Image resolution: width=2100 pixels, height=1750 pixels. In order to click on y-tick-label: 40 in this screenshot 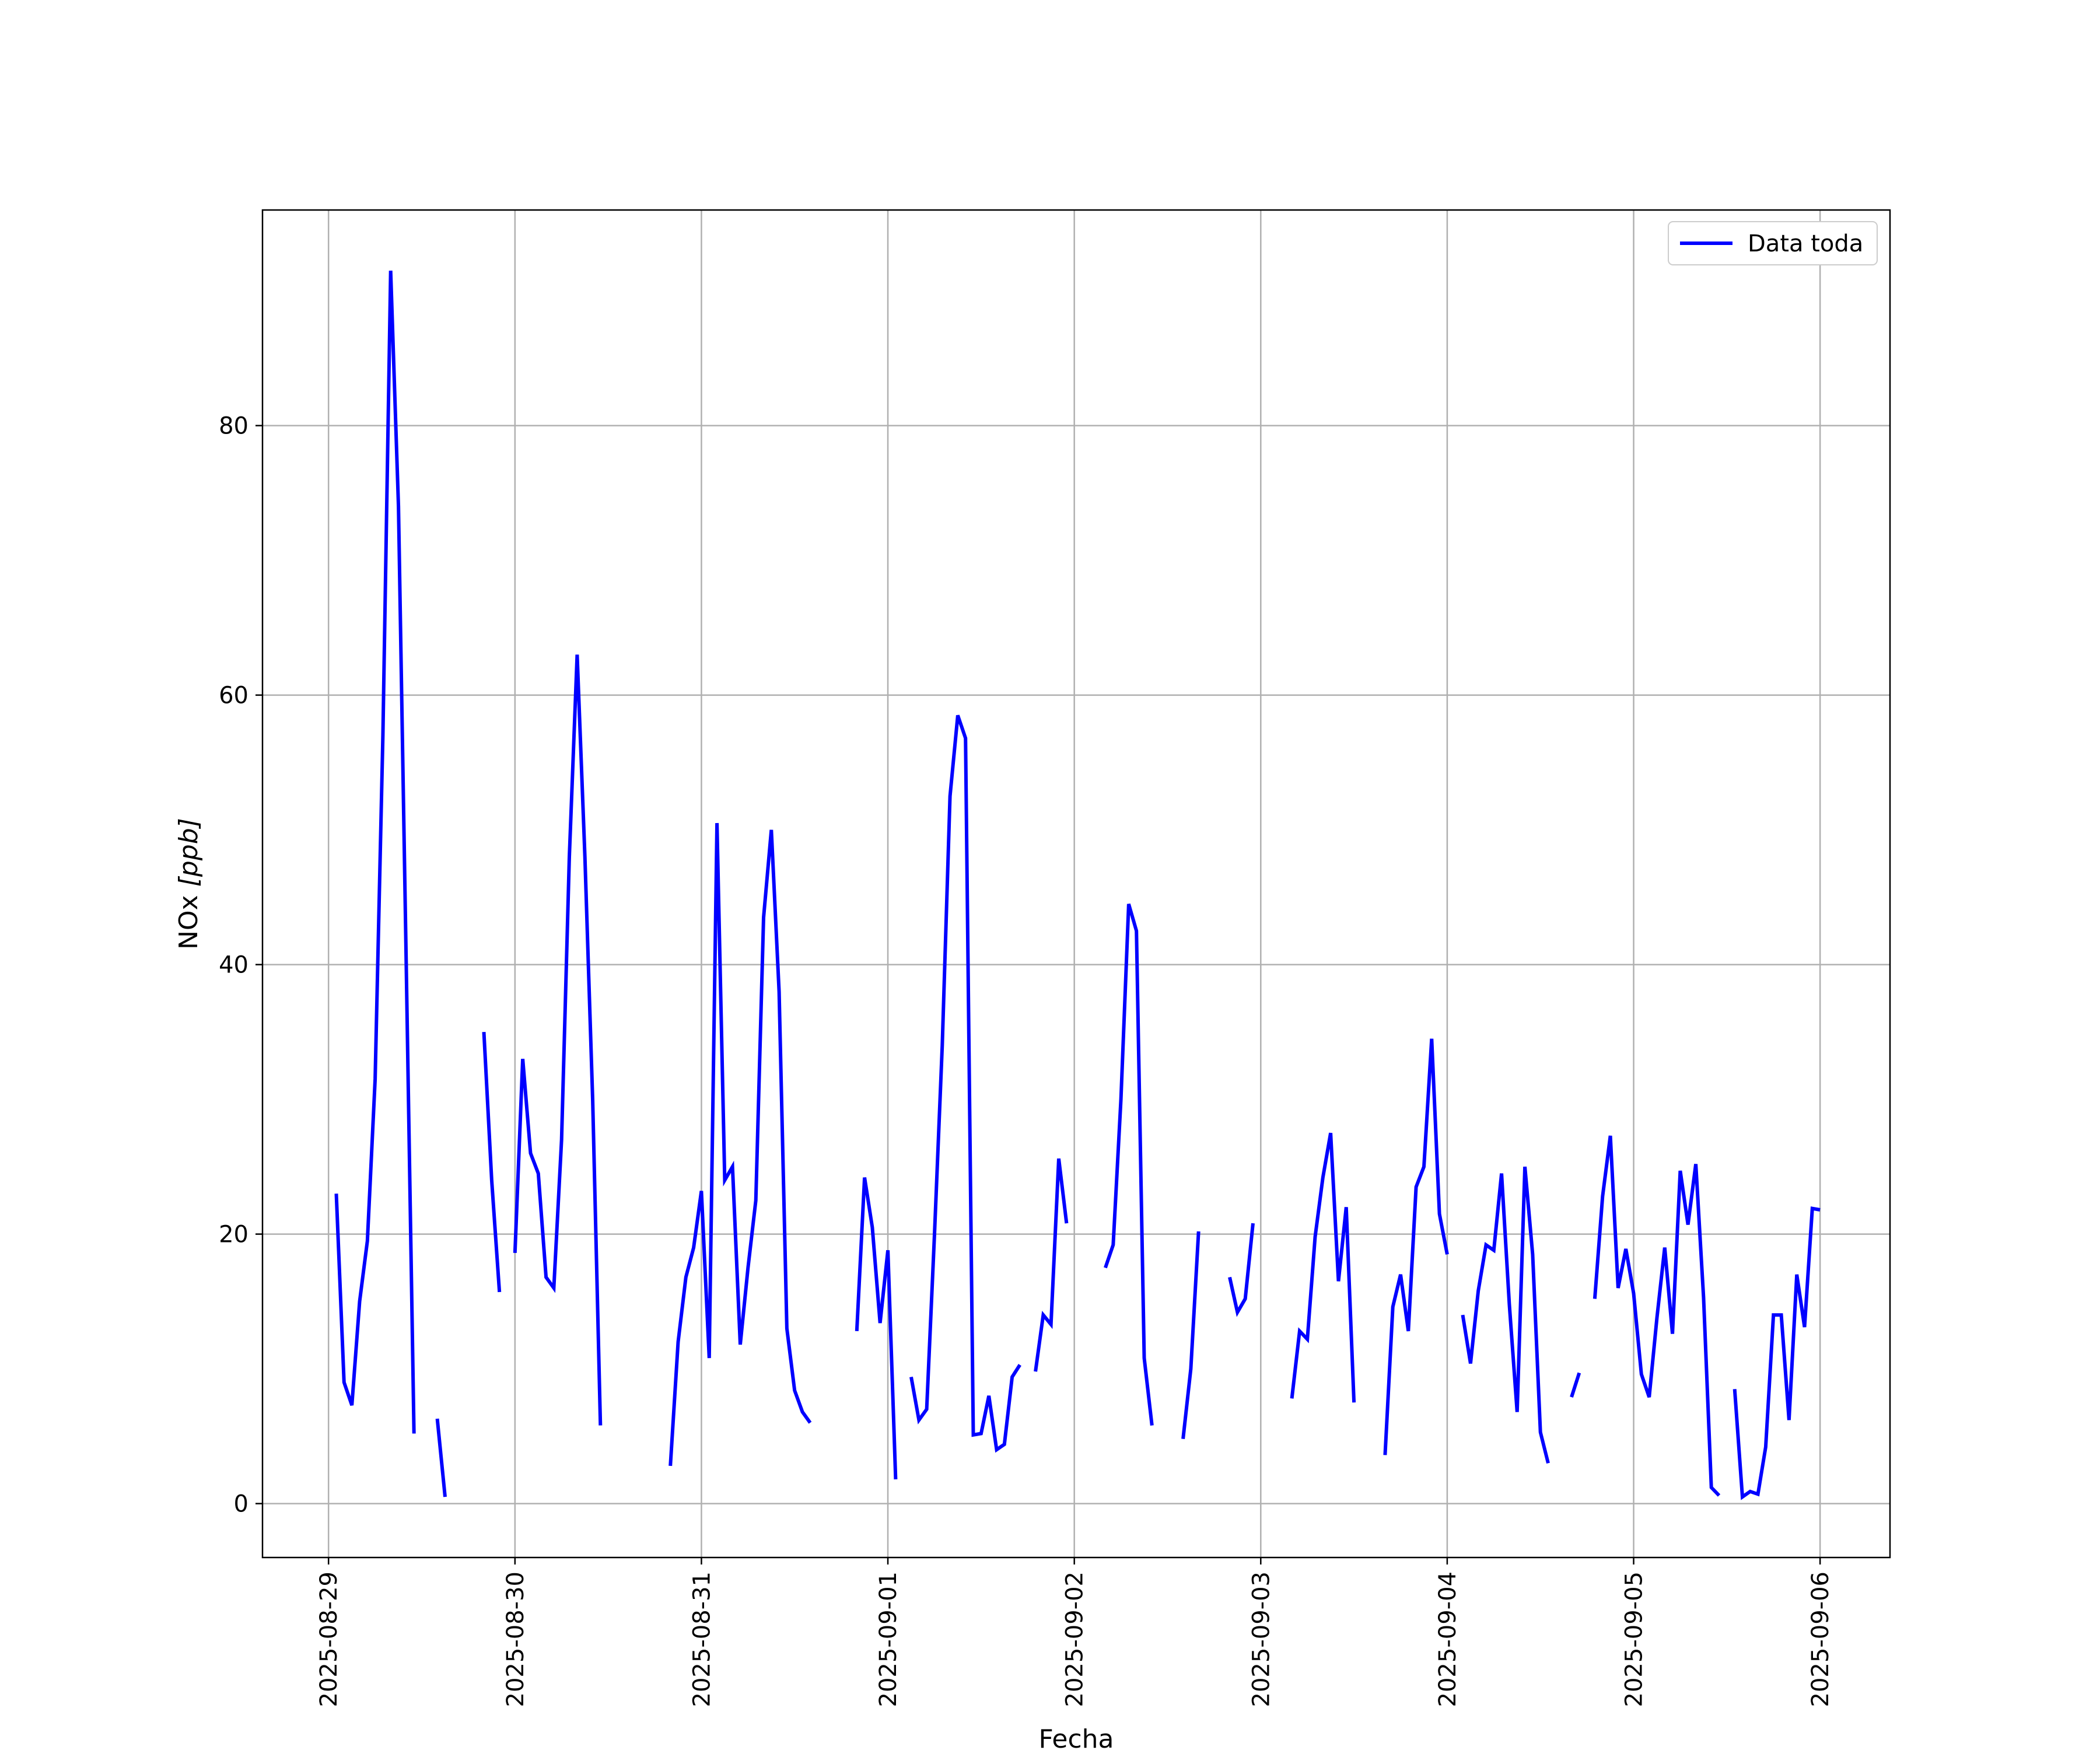, I will do `click(234, 965)`.